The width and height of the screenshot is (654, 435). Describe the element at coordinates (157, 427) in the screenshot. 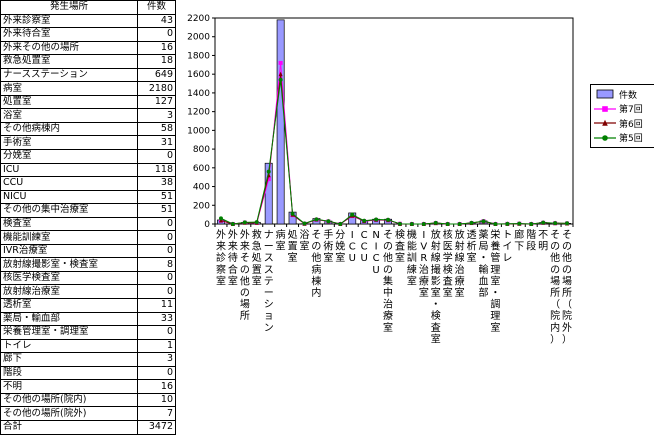

I see `total-value: 3472` at that location.